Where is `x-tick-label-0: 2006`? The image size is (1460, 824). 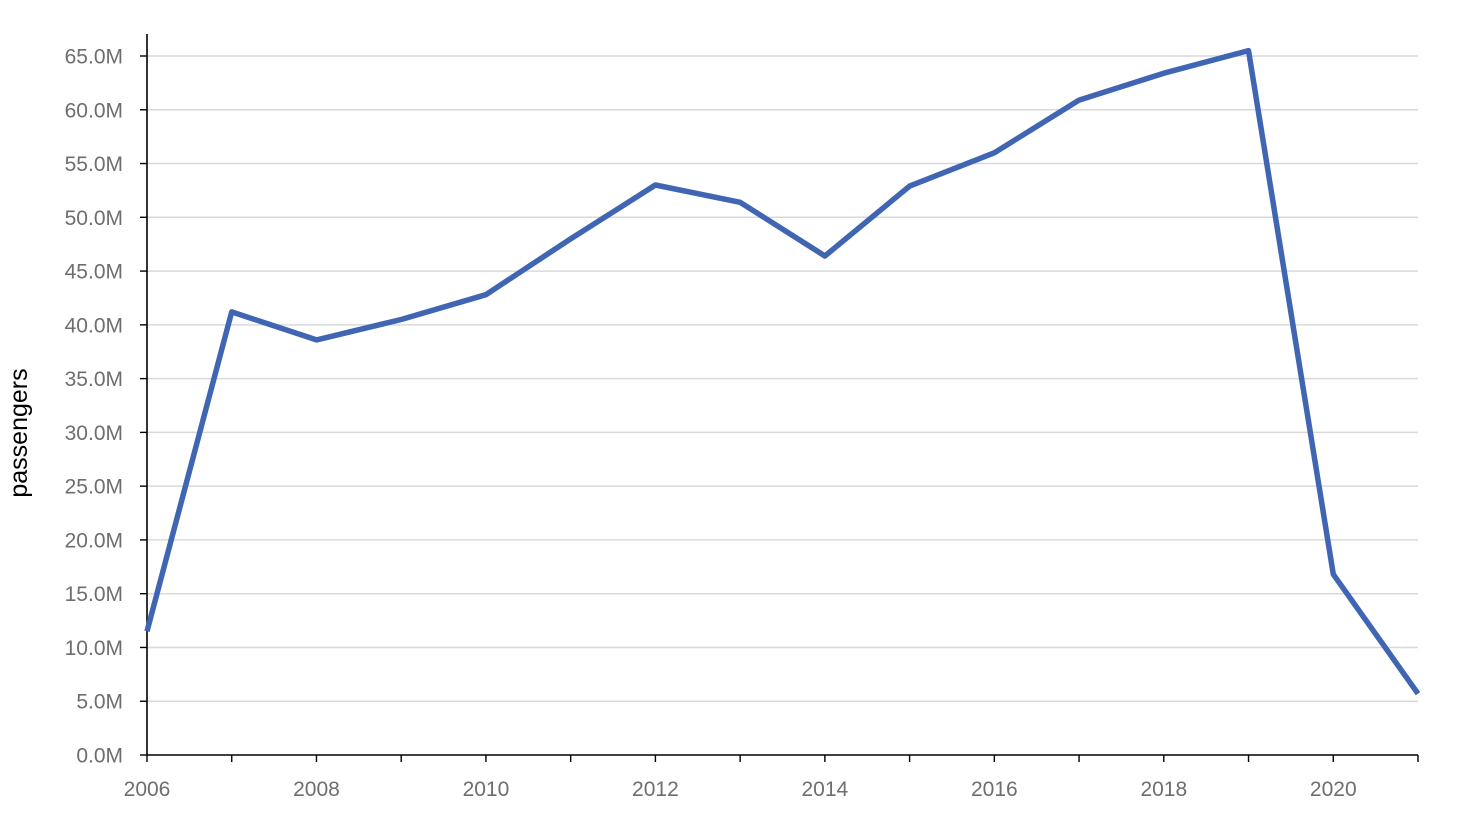 x-tick-label-0: 2006 is located at coordinates (147, 789).